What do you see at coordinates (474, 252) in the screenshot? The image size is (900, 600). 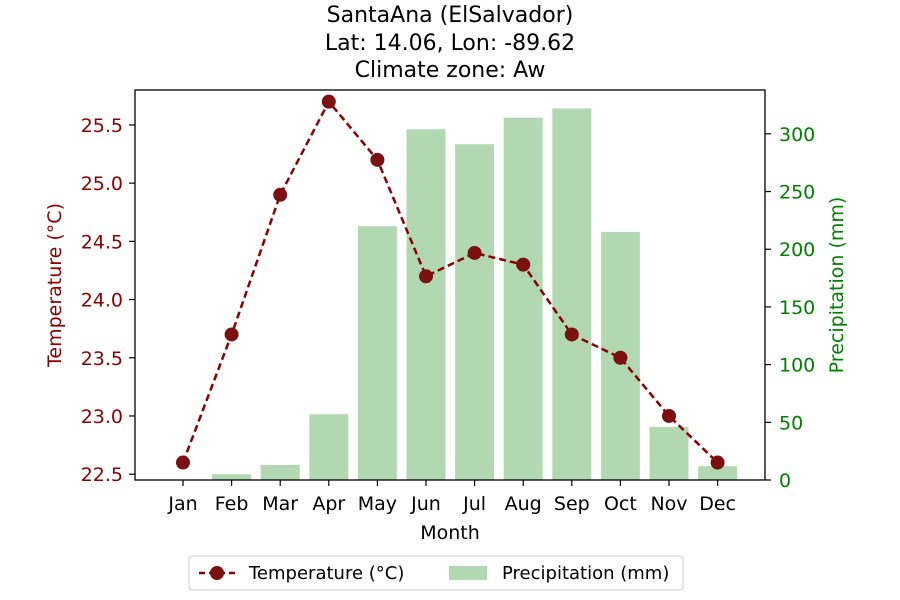 I see `temperature-point-jul` at bounding box center [474, 252].